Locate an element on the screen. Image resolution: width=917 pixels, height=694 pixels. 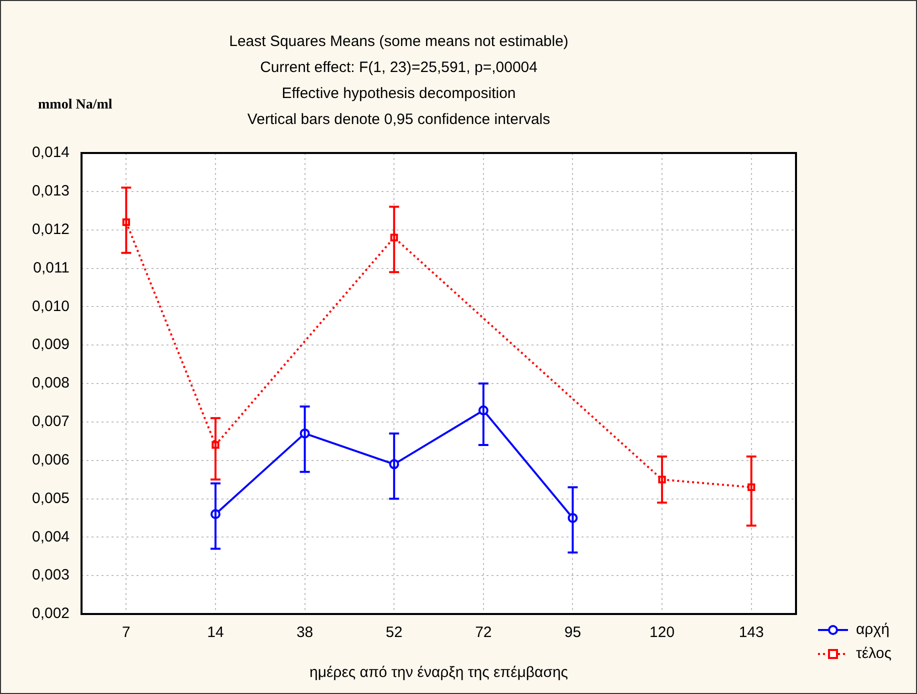
x-tick-label: 7 is located at coordinates (126, 633).